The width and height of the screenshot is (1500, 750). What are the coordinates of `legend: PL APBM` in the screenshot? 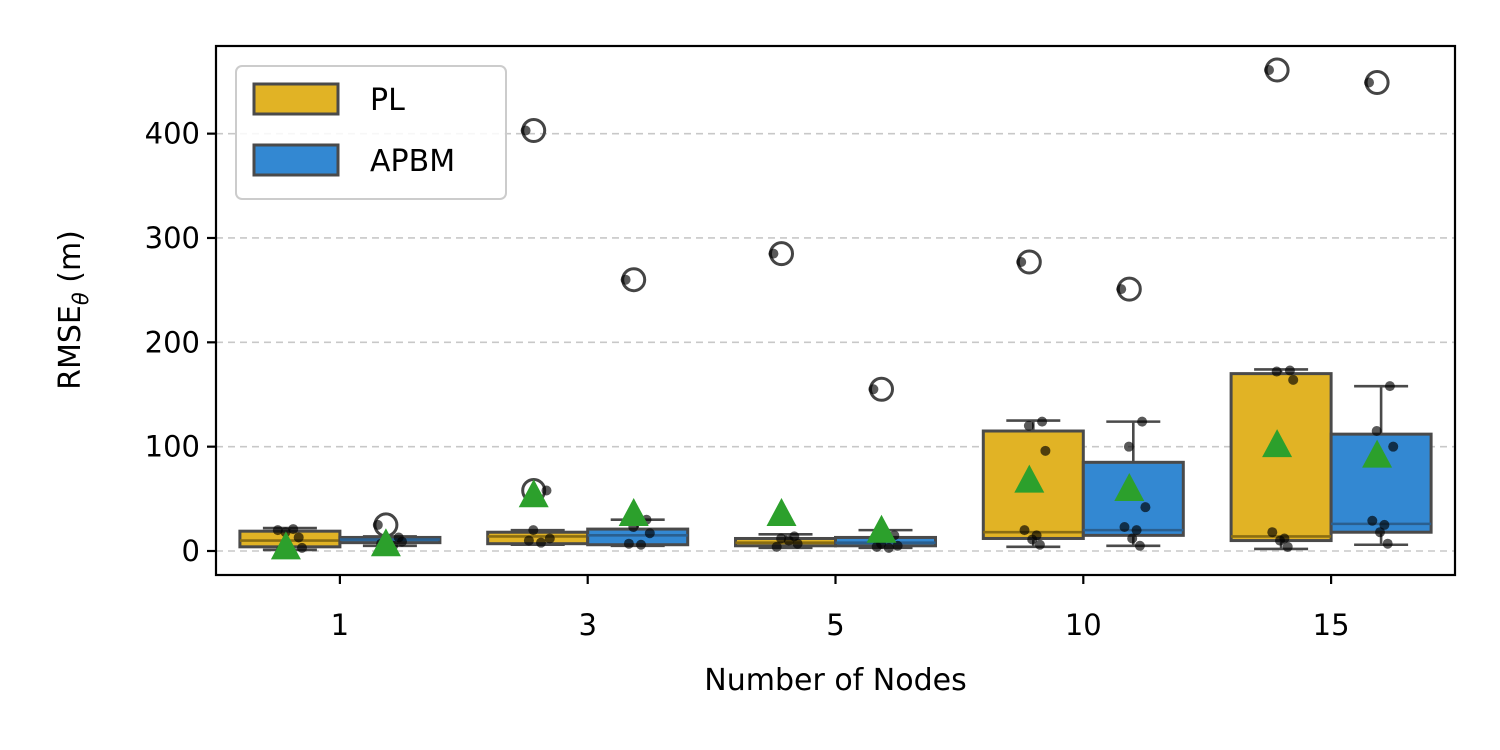 It's located at (371, 132).